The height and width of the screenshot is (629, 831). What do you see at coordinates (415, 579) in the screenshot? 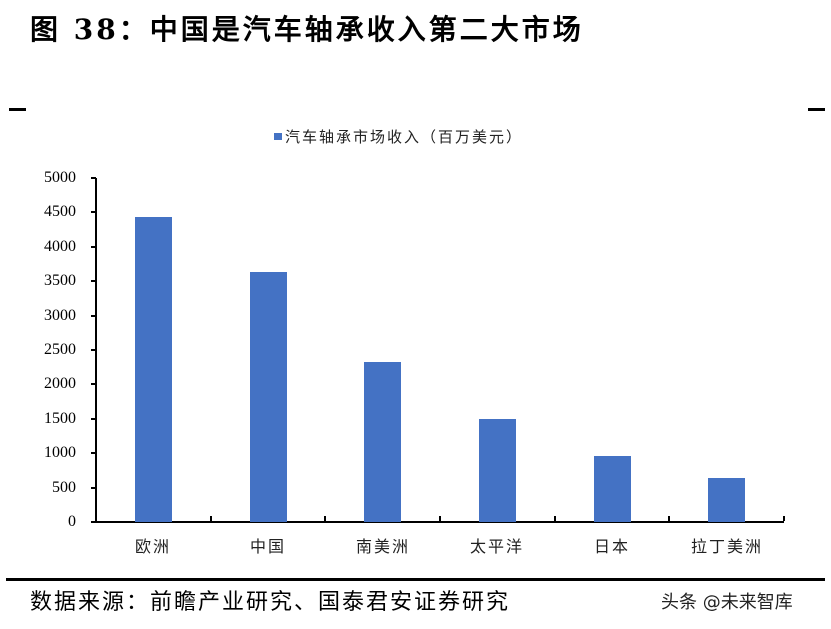
I see `source-separator` at bounding box center [415, 579].